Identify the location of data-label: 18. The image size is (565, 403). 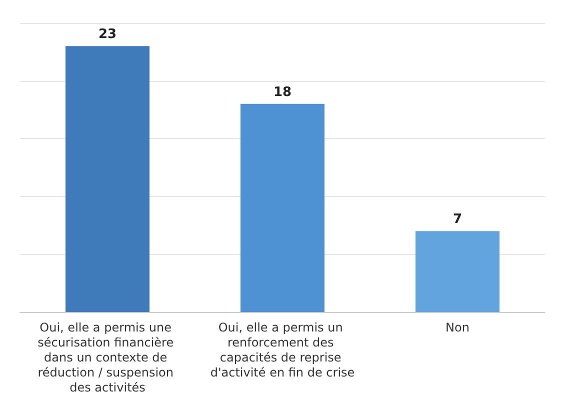
(282, 92).